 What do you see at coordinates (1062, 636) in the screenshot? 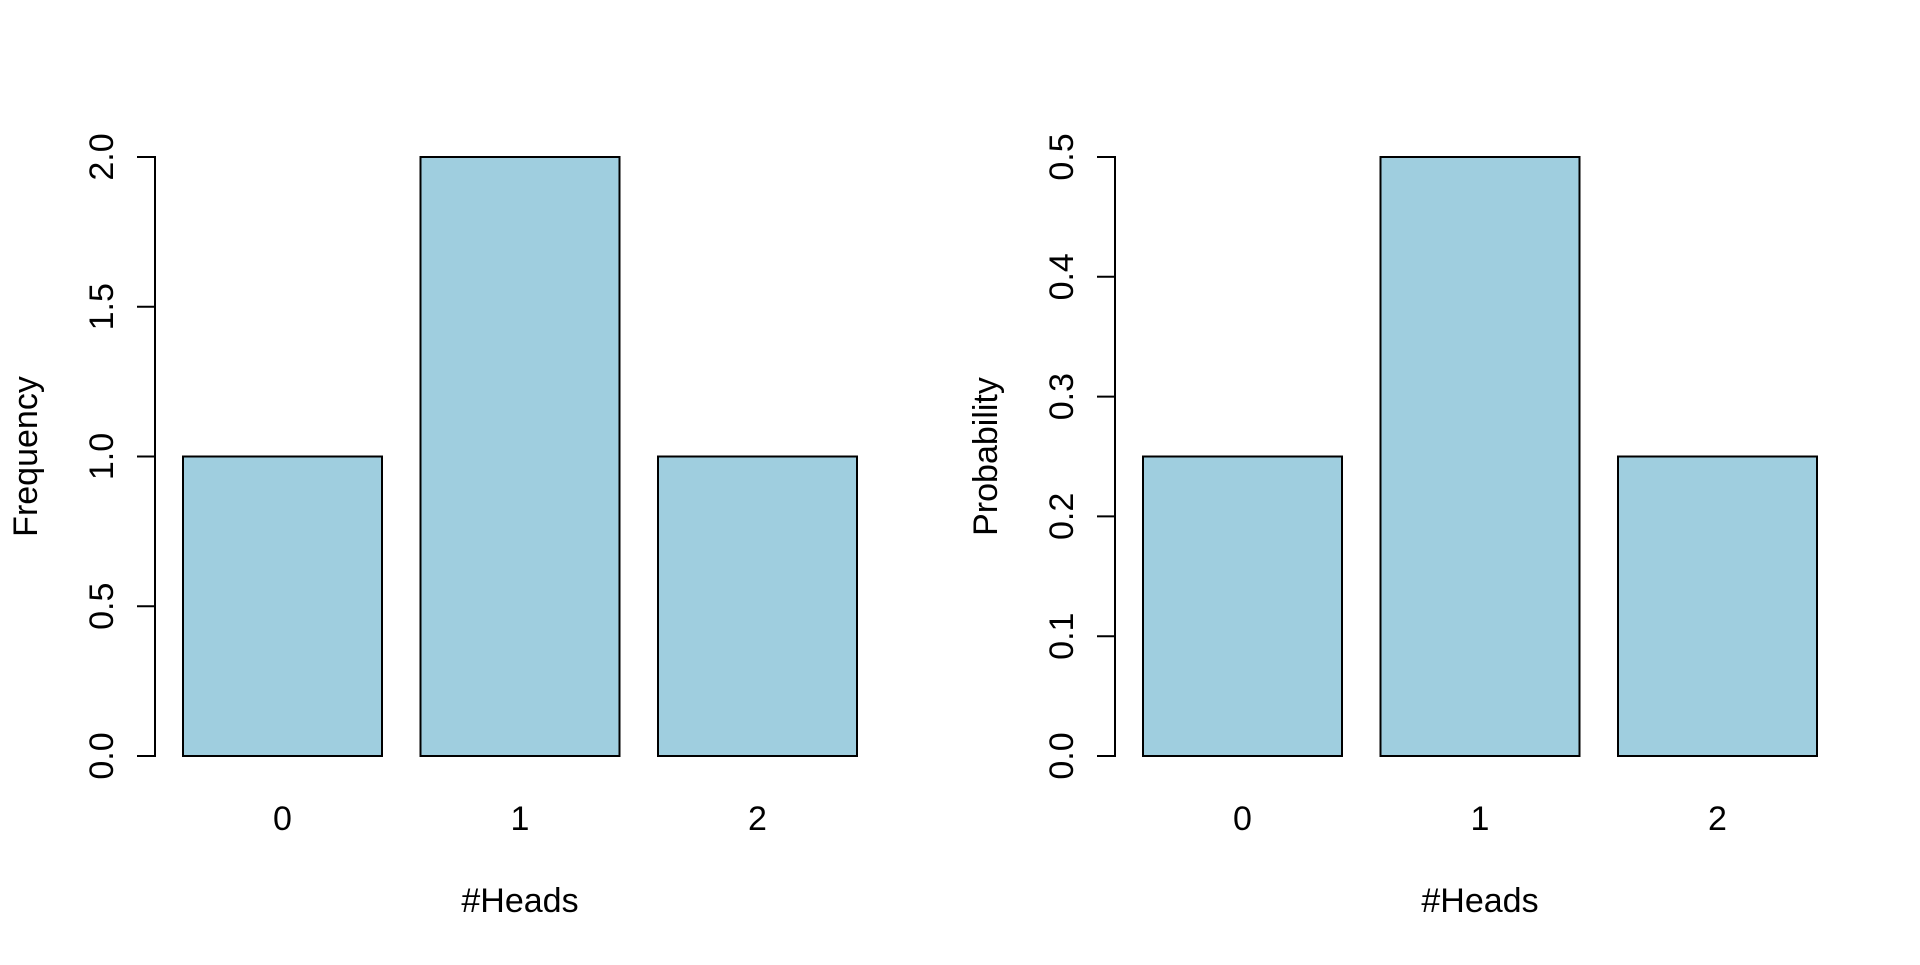
I see `y-tick-label: 0.1` at bounding box center [1062, 636].